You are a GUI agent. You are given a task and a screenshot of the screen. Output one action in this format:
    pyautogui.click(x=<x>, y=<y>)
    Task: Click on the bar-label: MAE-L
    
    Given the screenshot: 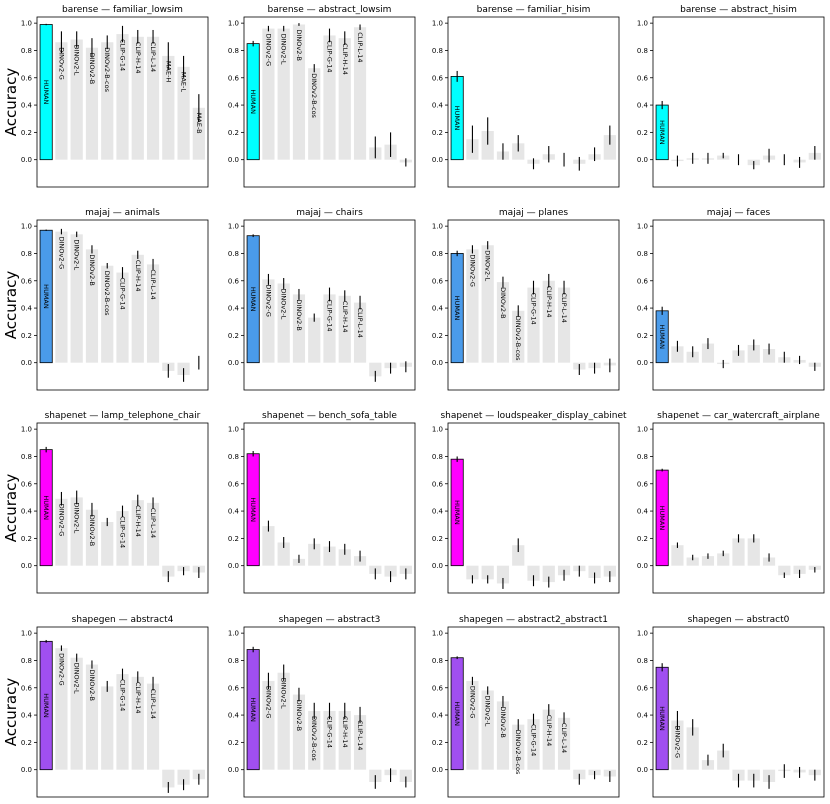 What is the action you would take?
    pyautogui.click(x=184, y=82)
    